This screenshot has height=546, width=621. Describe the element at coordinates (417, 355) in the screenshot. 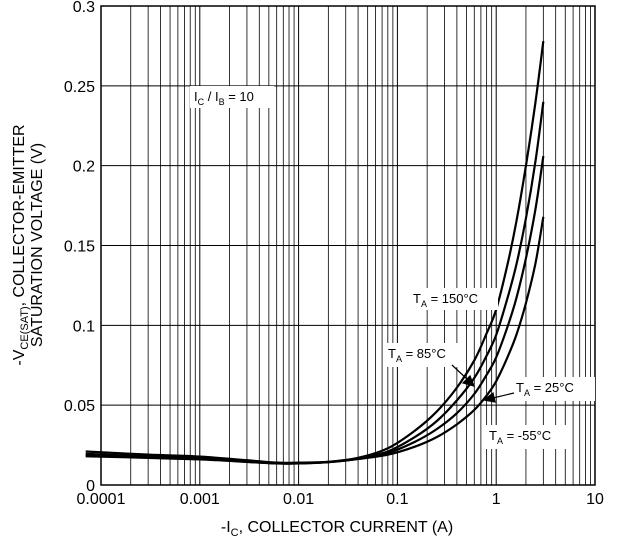

I see `svg-text: TA = 85°C` at that location.